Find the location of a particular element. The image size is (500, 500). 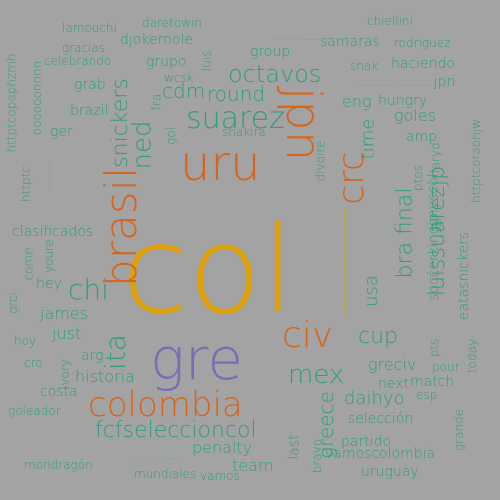

word-divoire: divoire is located at coordinates (320, 161).